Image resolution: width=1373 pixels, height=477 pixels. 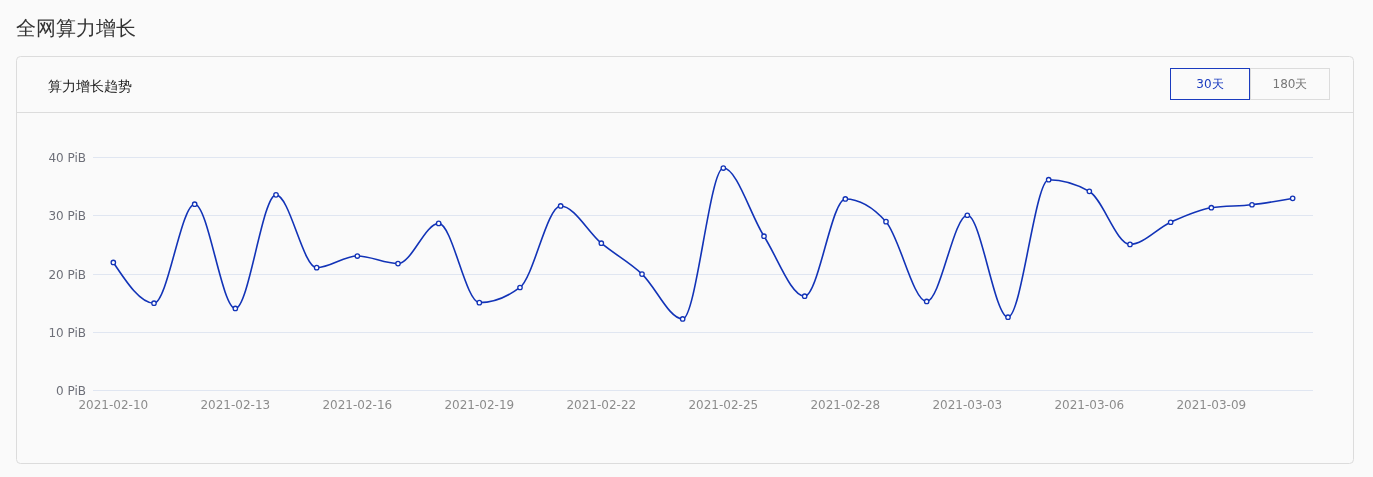 I want to click on x-tick-label: 2021-03-09, so click(x=1211, y=405).